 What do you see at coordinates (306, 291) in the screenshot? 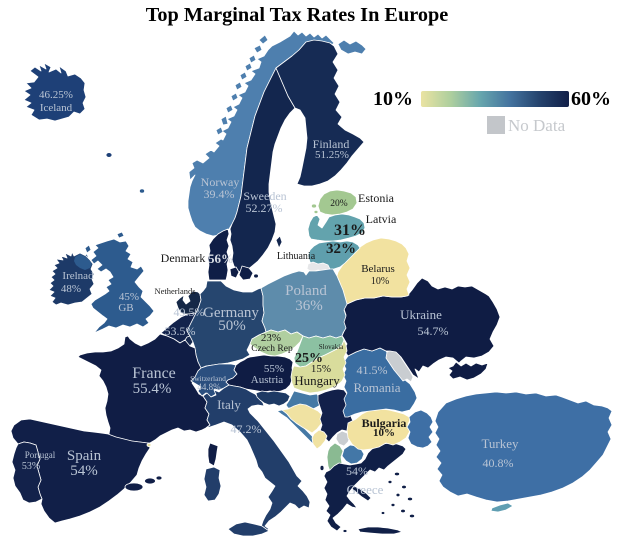
I see `svg-text: Poland` at bounding box center [306, 291].